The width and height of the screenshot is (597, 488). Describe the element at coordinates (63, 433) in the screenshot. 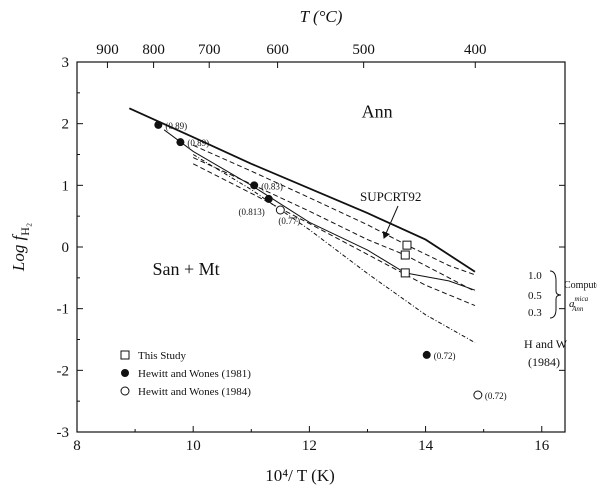

I see `y-tick-label: -3` at that location.